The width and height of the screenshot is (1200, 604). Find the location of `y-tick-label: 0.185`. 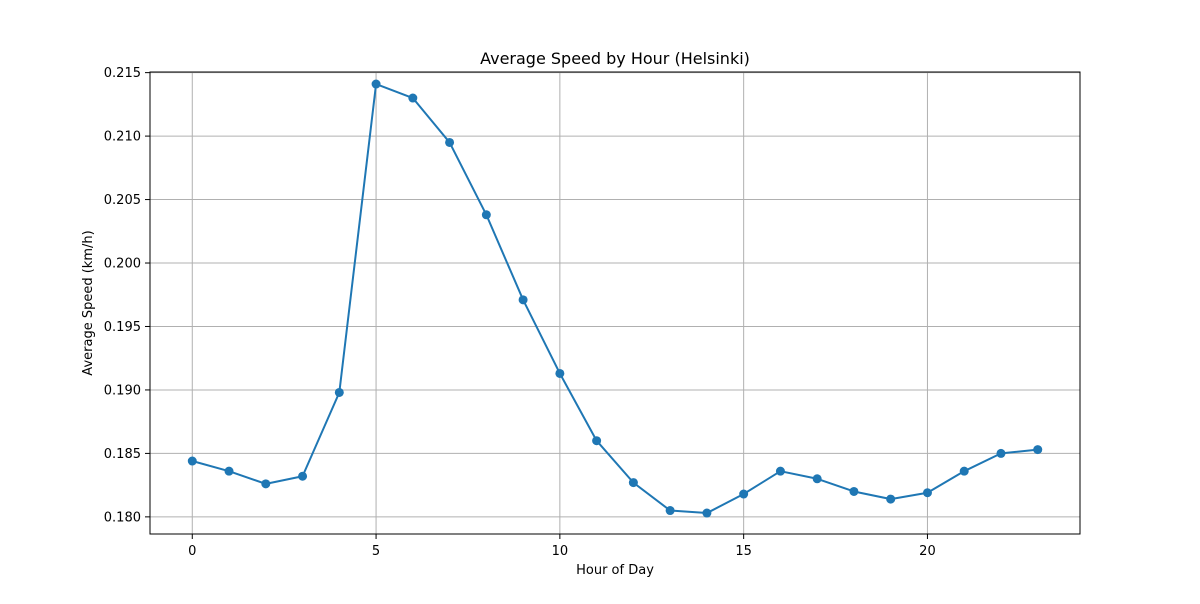

y-tick-label: 0.185 is located at coordinates (122, 454).